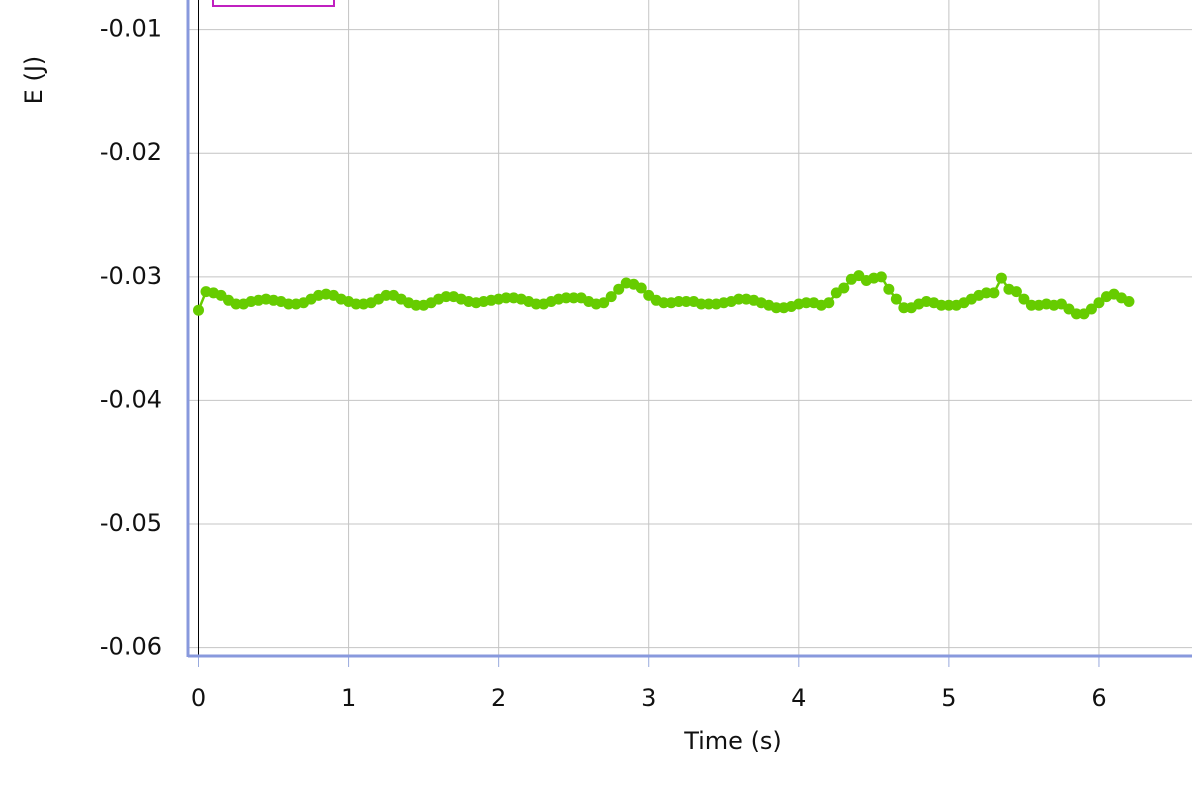 This screenshot has height=790, width=1192. What do you see at coordinates (348, 698) in the screenshot?
I see `x-tick-label: 1` at bounding box center [348, 698].